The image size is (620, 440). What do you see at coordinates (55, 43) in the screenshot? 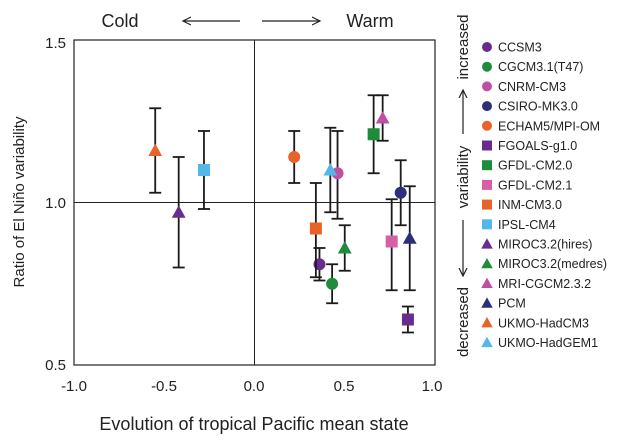
I see `y-tick-label: 1.5` at bounding box center [55, 43].